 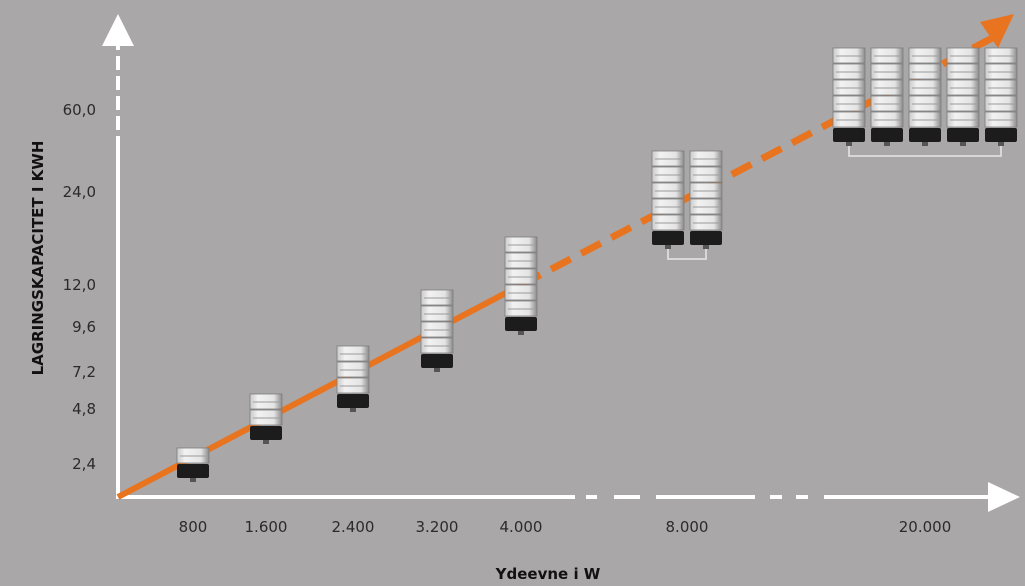 What do you see at coordinates (118, 30) in the screenshot?
I see `y-axis-arrow` at bounding box center [118, 30].